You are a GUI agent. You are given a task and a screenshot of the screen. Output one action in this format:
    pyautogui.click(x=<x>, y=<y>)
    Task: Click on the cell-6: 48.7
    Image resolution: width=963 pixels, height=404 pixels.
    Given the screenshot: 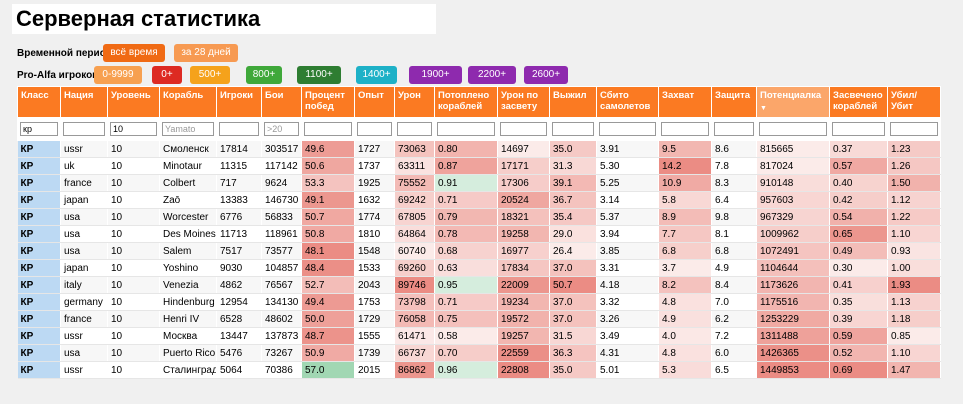 What is the action you would take?
    pyautogui.click(x=328, y=336)
    